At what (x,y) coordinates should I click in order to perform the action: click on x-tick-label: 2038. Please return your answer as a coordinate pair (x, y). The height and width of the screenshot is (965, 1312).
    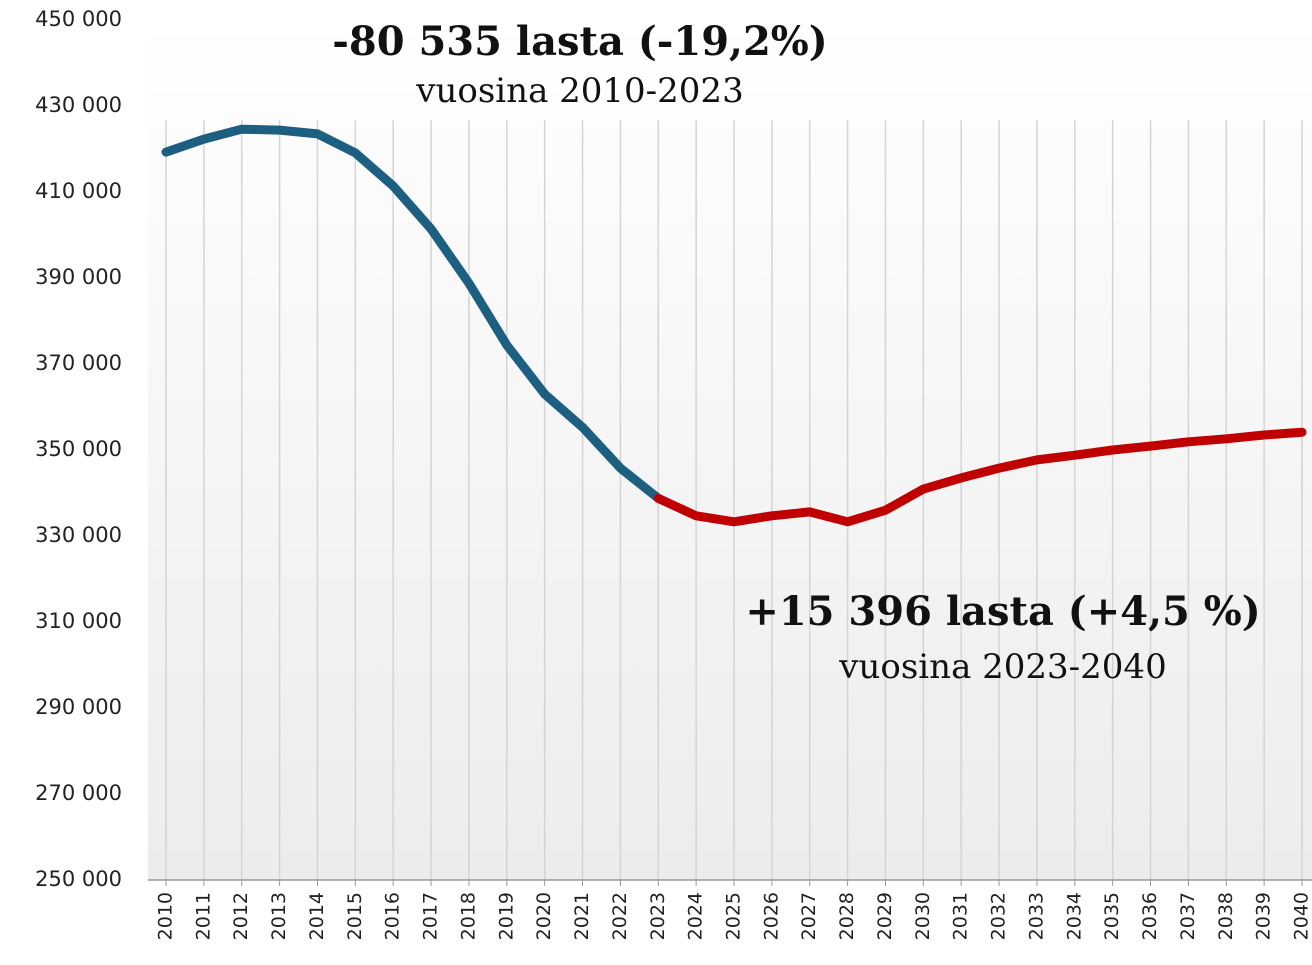
    Looking at the image, I should click on (1226, 916).